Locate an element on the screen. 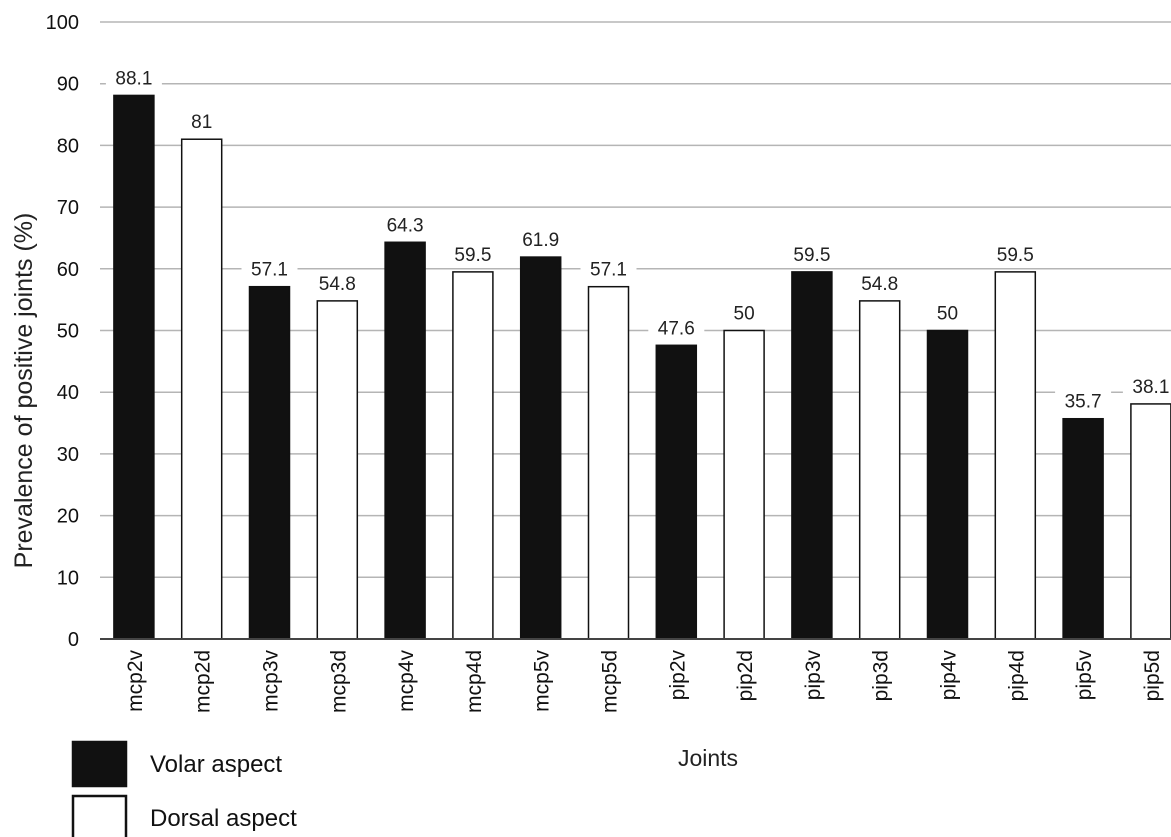  x-tick-label-mcp3v: mcp3v is located at coordinates (271, 681).